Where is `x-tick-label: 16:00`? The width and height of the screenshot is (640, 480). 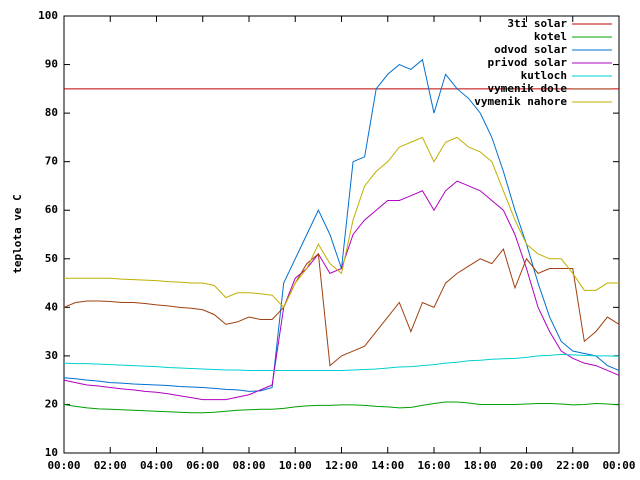 x-tick-label: 16:00 is located at coordinates (433, 465).